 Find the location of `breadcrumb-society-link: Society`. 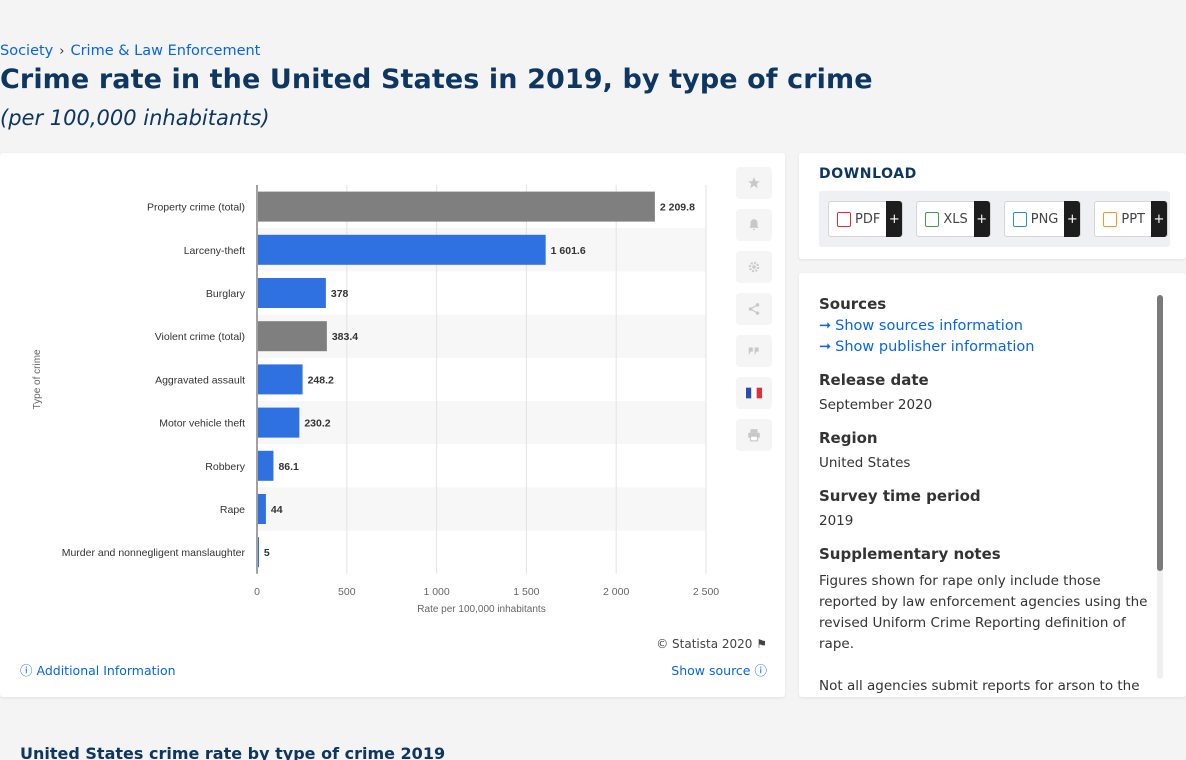

breadcrumb-society-link: Society is located at coordinates (27, 51).